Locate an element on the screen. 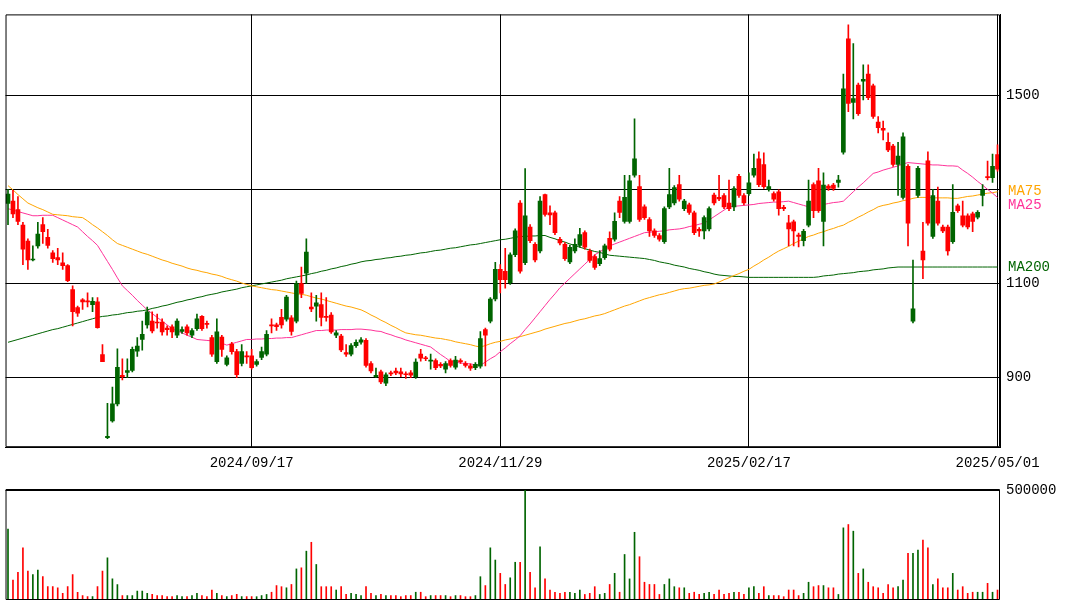 This screenshot has height=600, width=1065. x-tick-label: 2025/02/17 is located at coordinates (748, 463).